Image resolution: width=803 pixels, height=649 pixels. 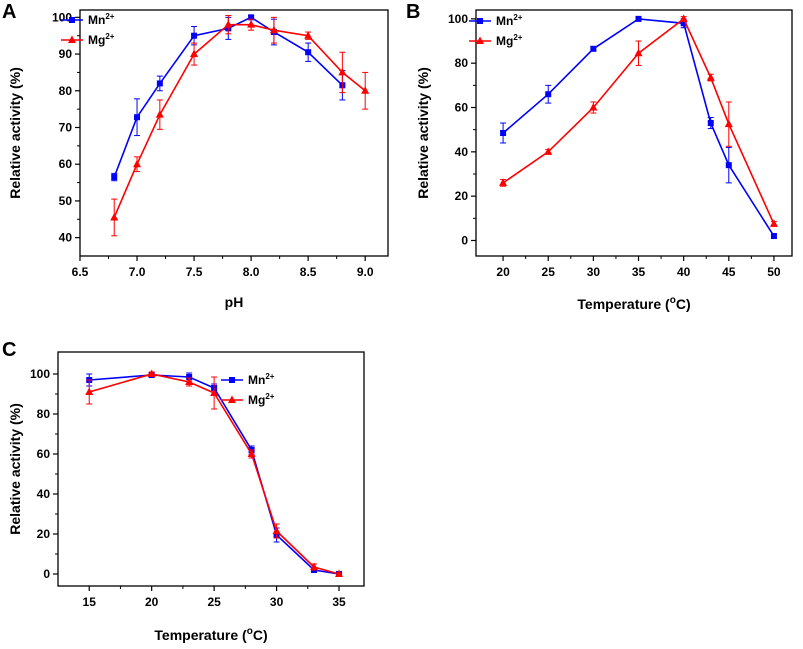 What do you see at coordinates (308, 272) in the screenshot?
I see `x-tick-label: 8.5` at bounding box center [308, 272].